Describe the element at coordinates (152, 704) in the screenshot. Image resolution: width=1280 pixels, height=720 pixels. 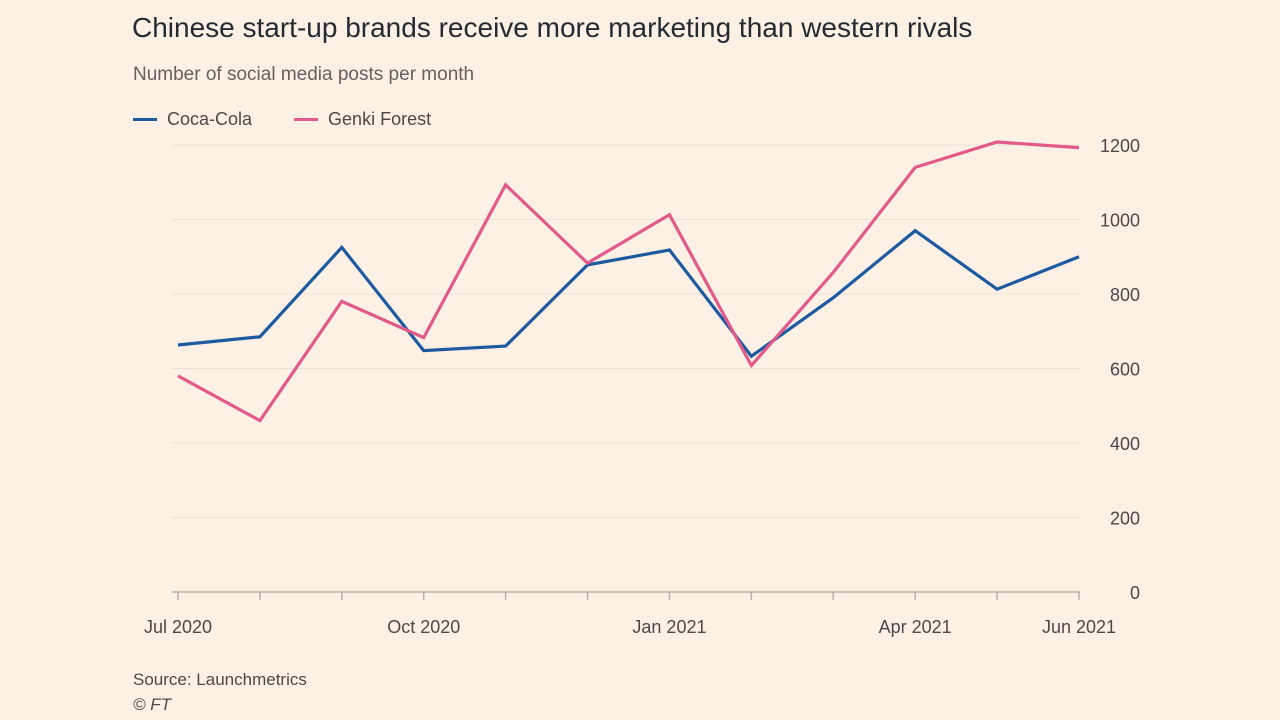
I see `copyright-credit: © FT` at that location.